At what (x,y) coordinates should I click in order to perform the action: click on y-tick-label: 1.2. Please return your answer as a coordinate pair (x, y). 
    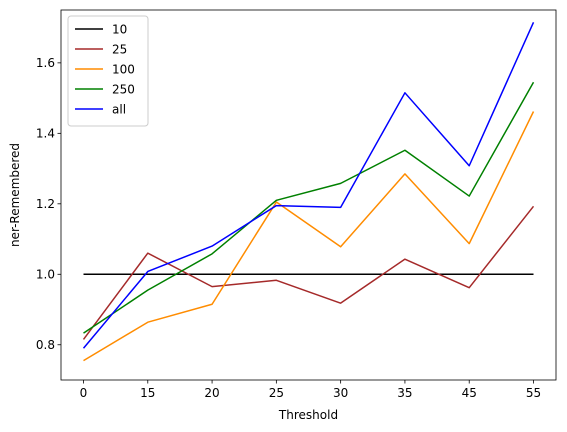
    Looking at the image, I should click on (45, 204).